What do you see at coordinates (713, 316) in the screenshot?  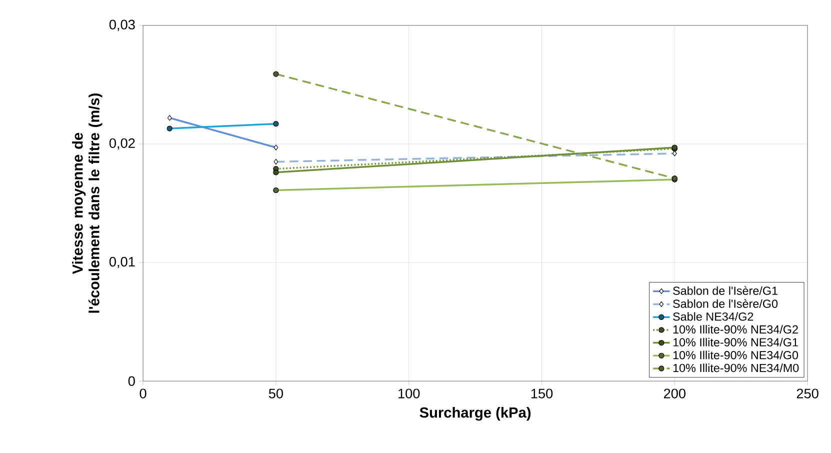 I see `legend-label: Sable NE34/G2` at bounding box center [713, 316].